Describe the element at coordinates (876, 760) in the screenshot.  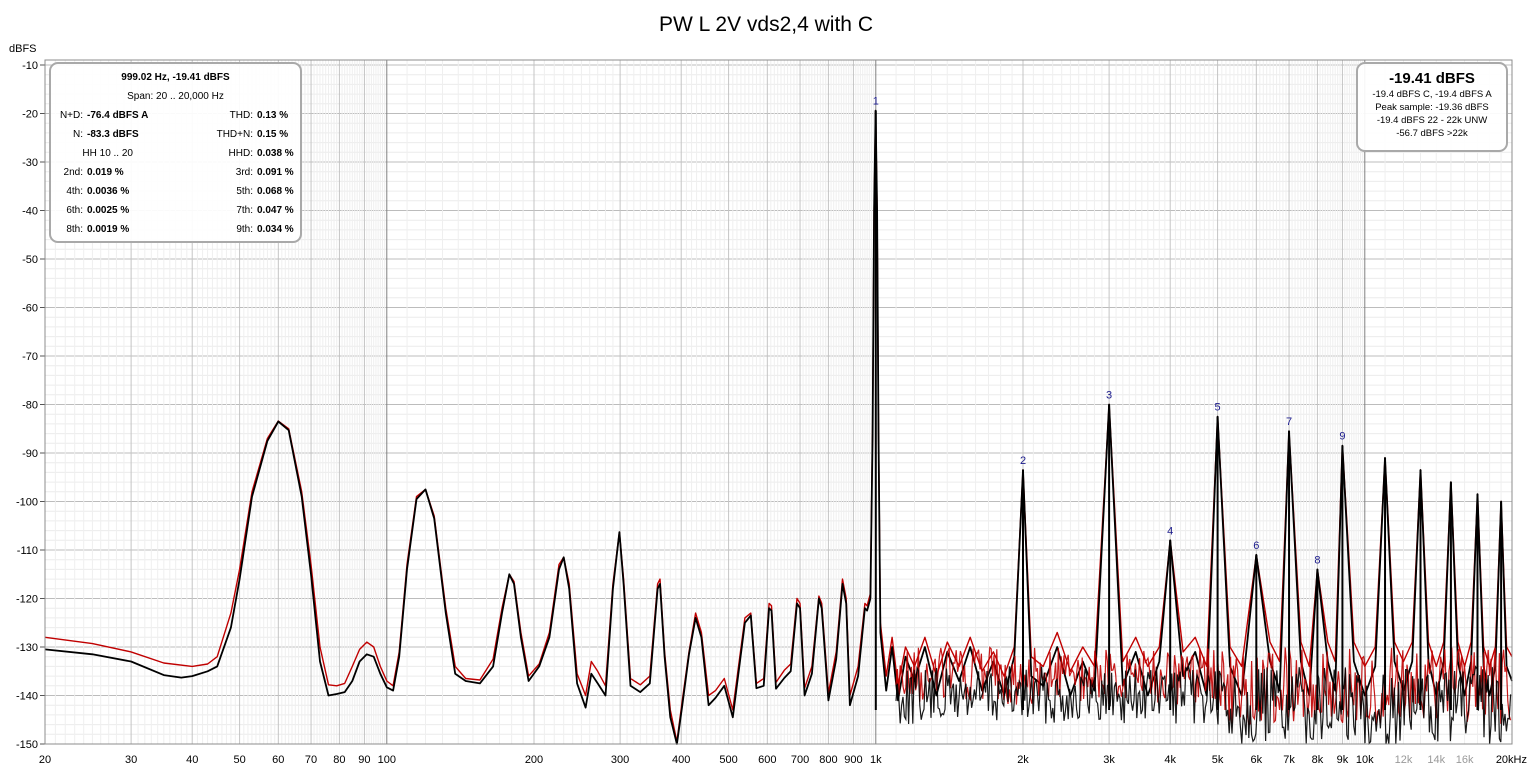
I see `x-tick-label: 1k` at that location.